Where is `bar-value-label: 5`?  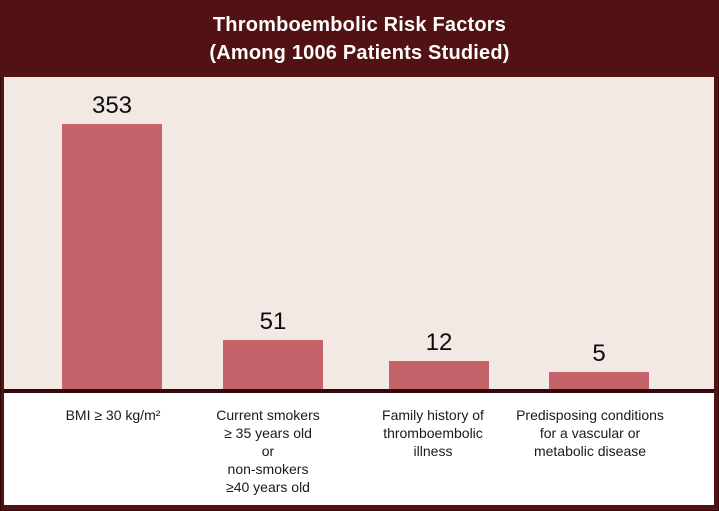
bar-value-label: 5 is located at coordinates (599, 353).